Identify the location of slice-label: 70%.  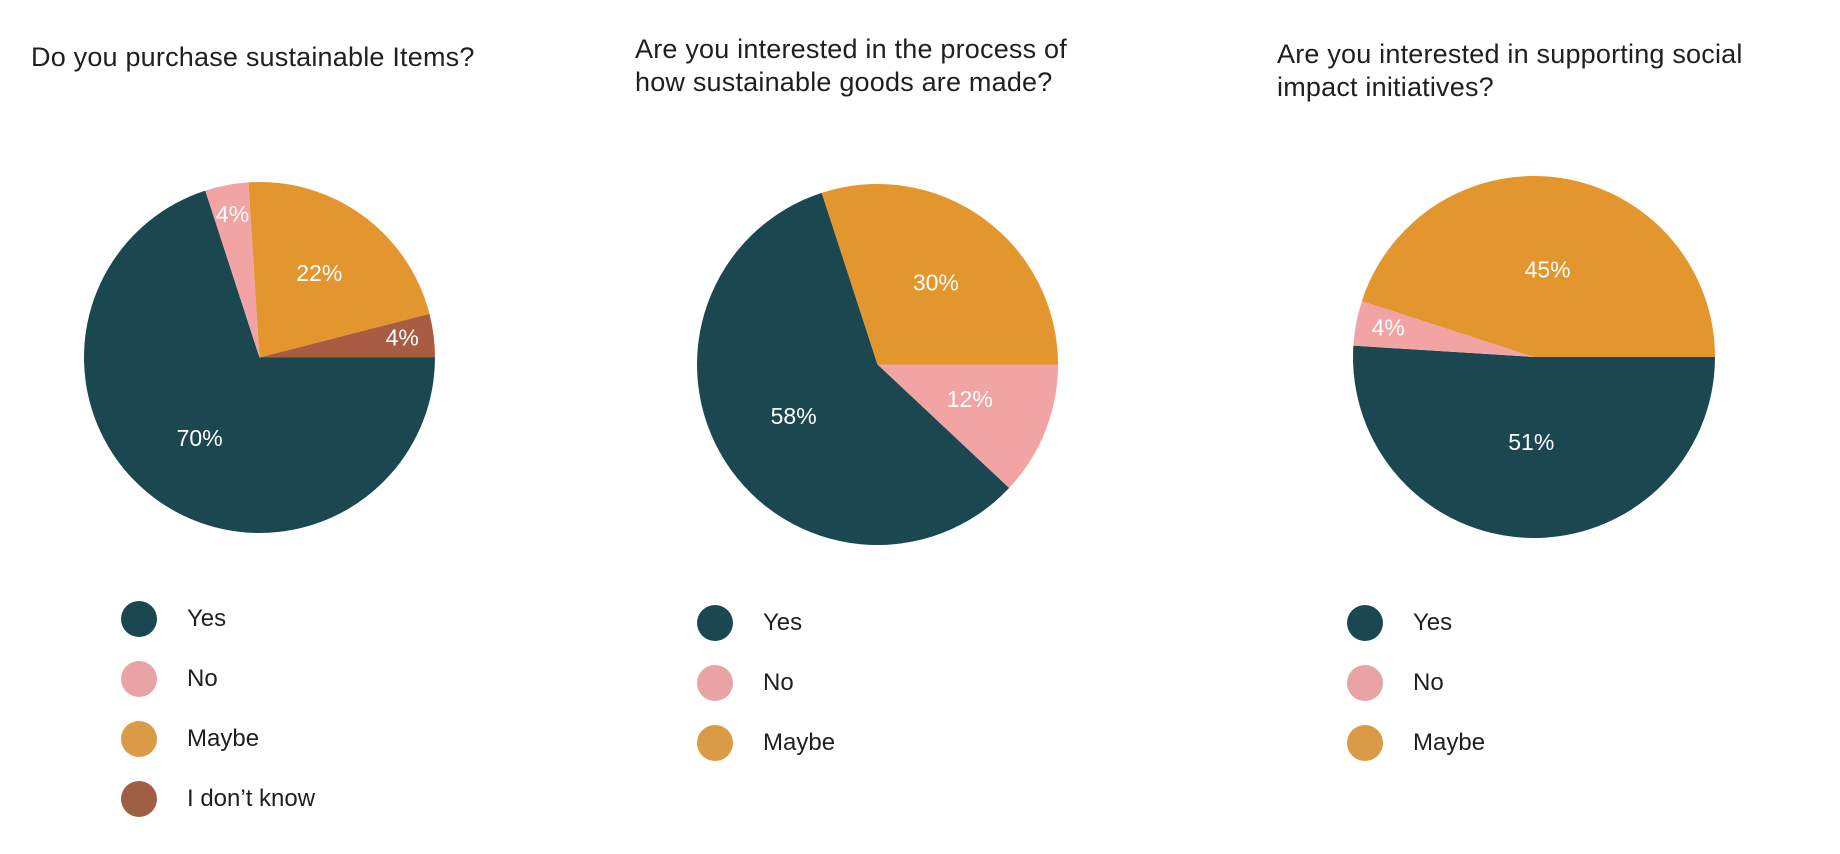
(200, 438).